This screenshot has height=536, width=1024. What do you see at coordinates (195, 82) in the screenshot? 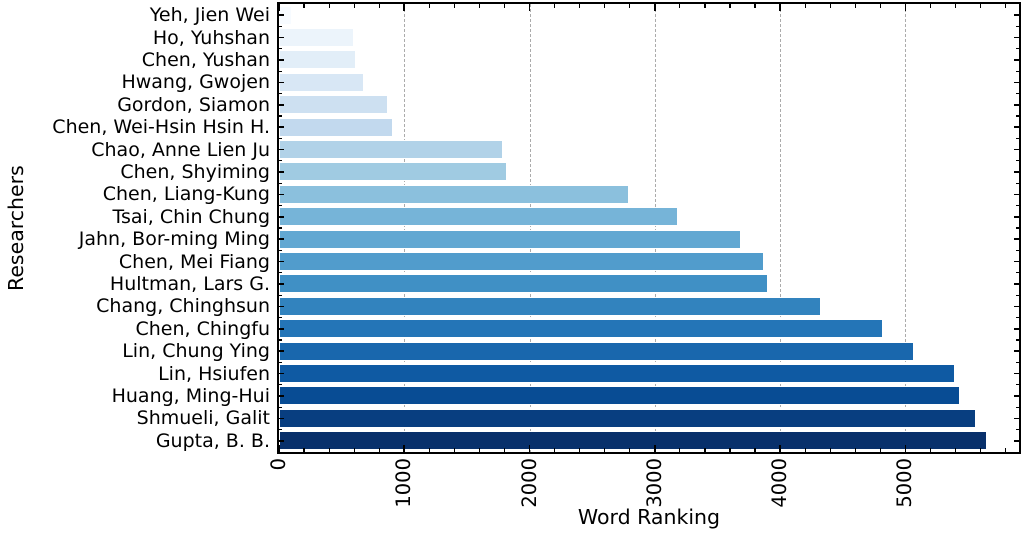
I see `y-tick-label: Hwang, Gwojen` at bounding box center [195, 82].